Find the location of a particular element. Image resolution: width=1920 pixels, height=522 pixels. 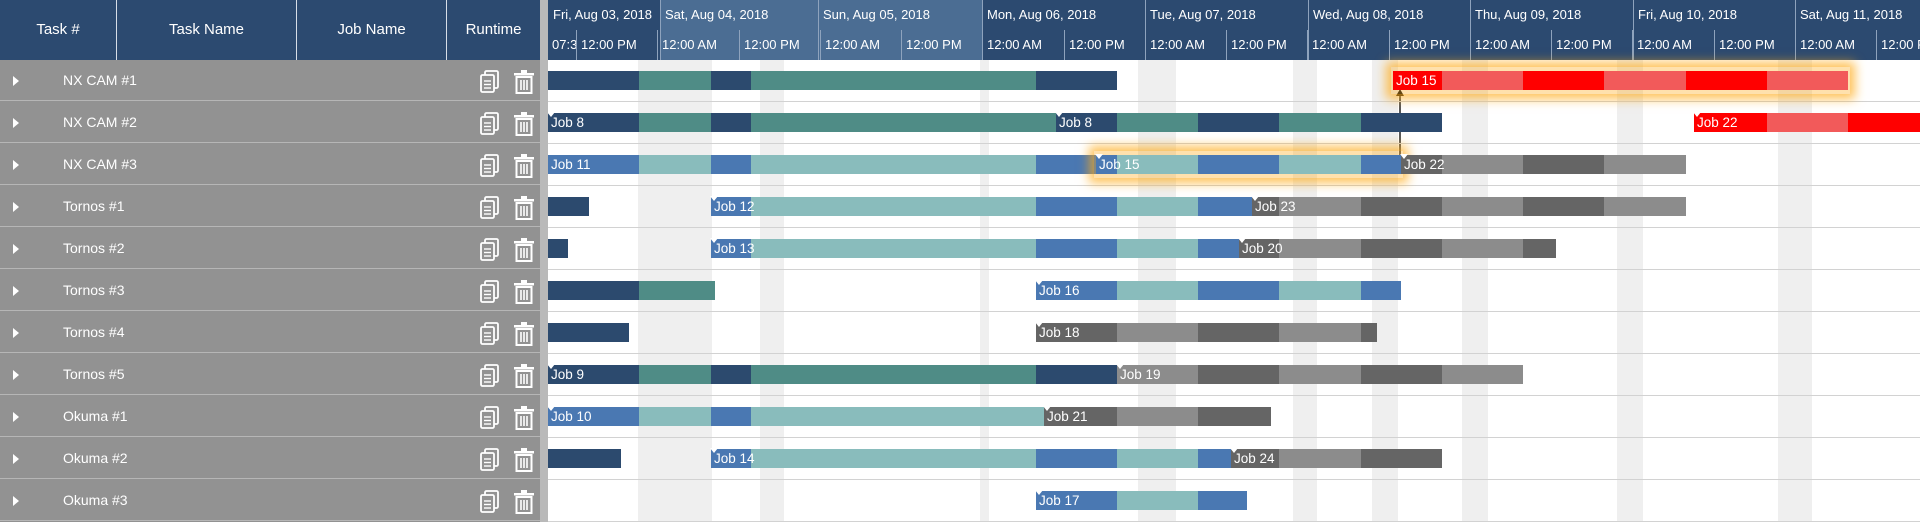

task-row: Tornos #4 is located at coordinates (270, 332).